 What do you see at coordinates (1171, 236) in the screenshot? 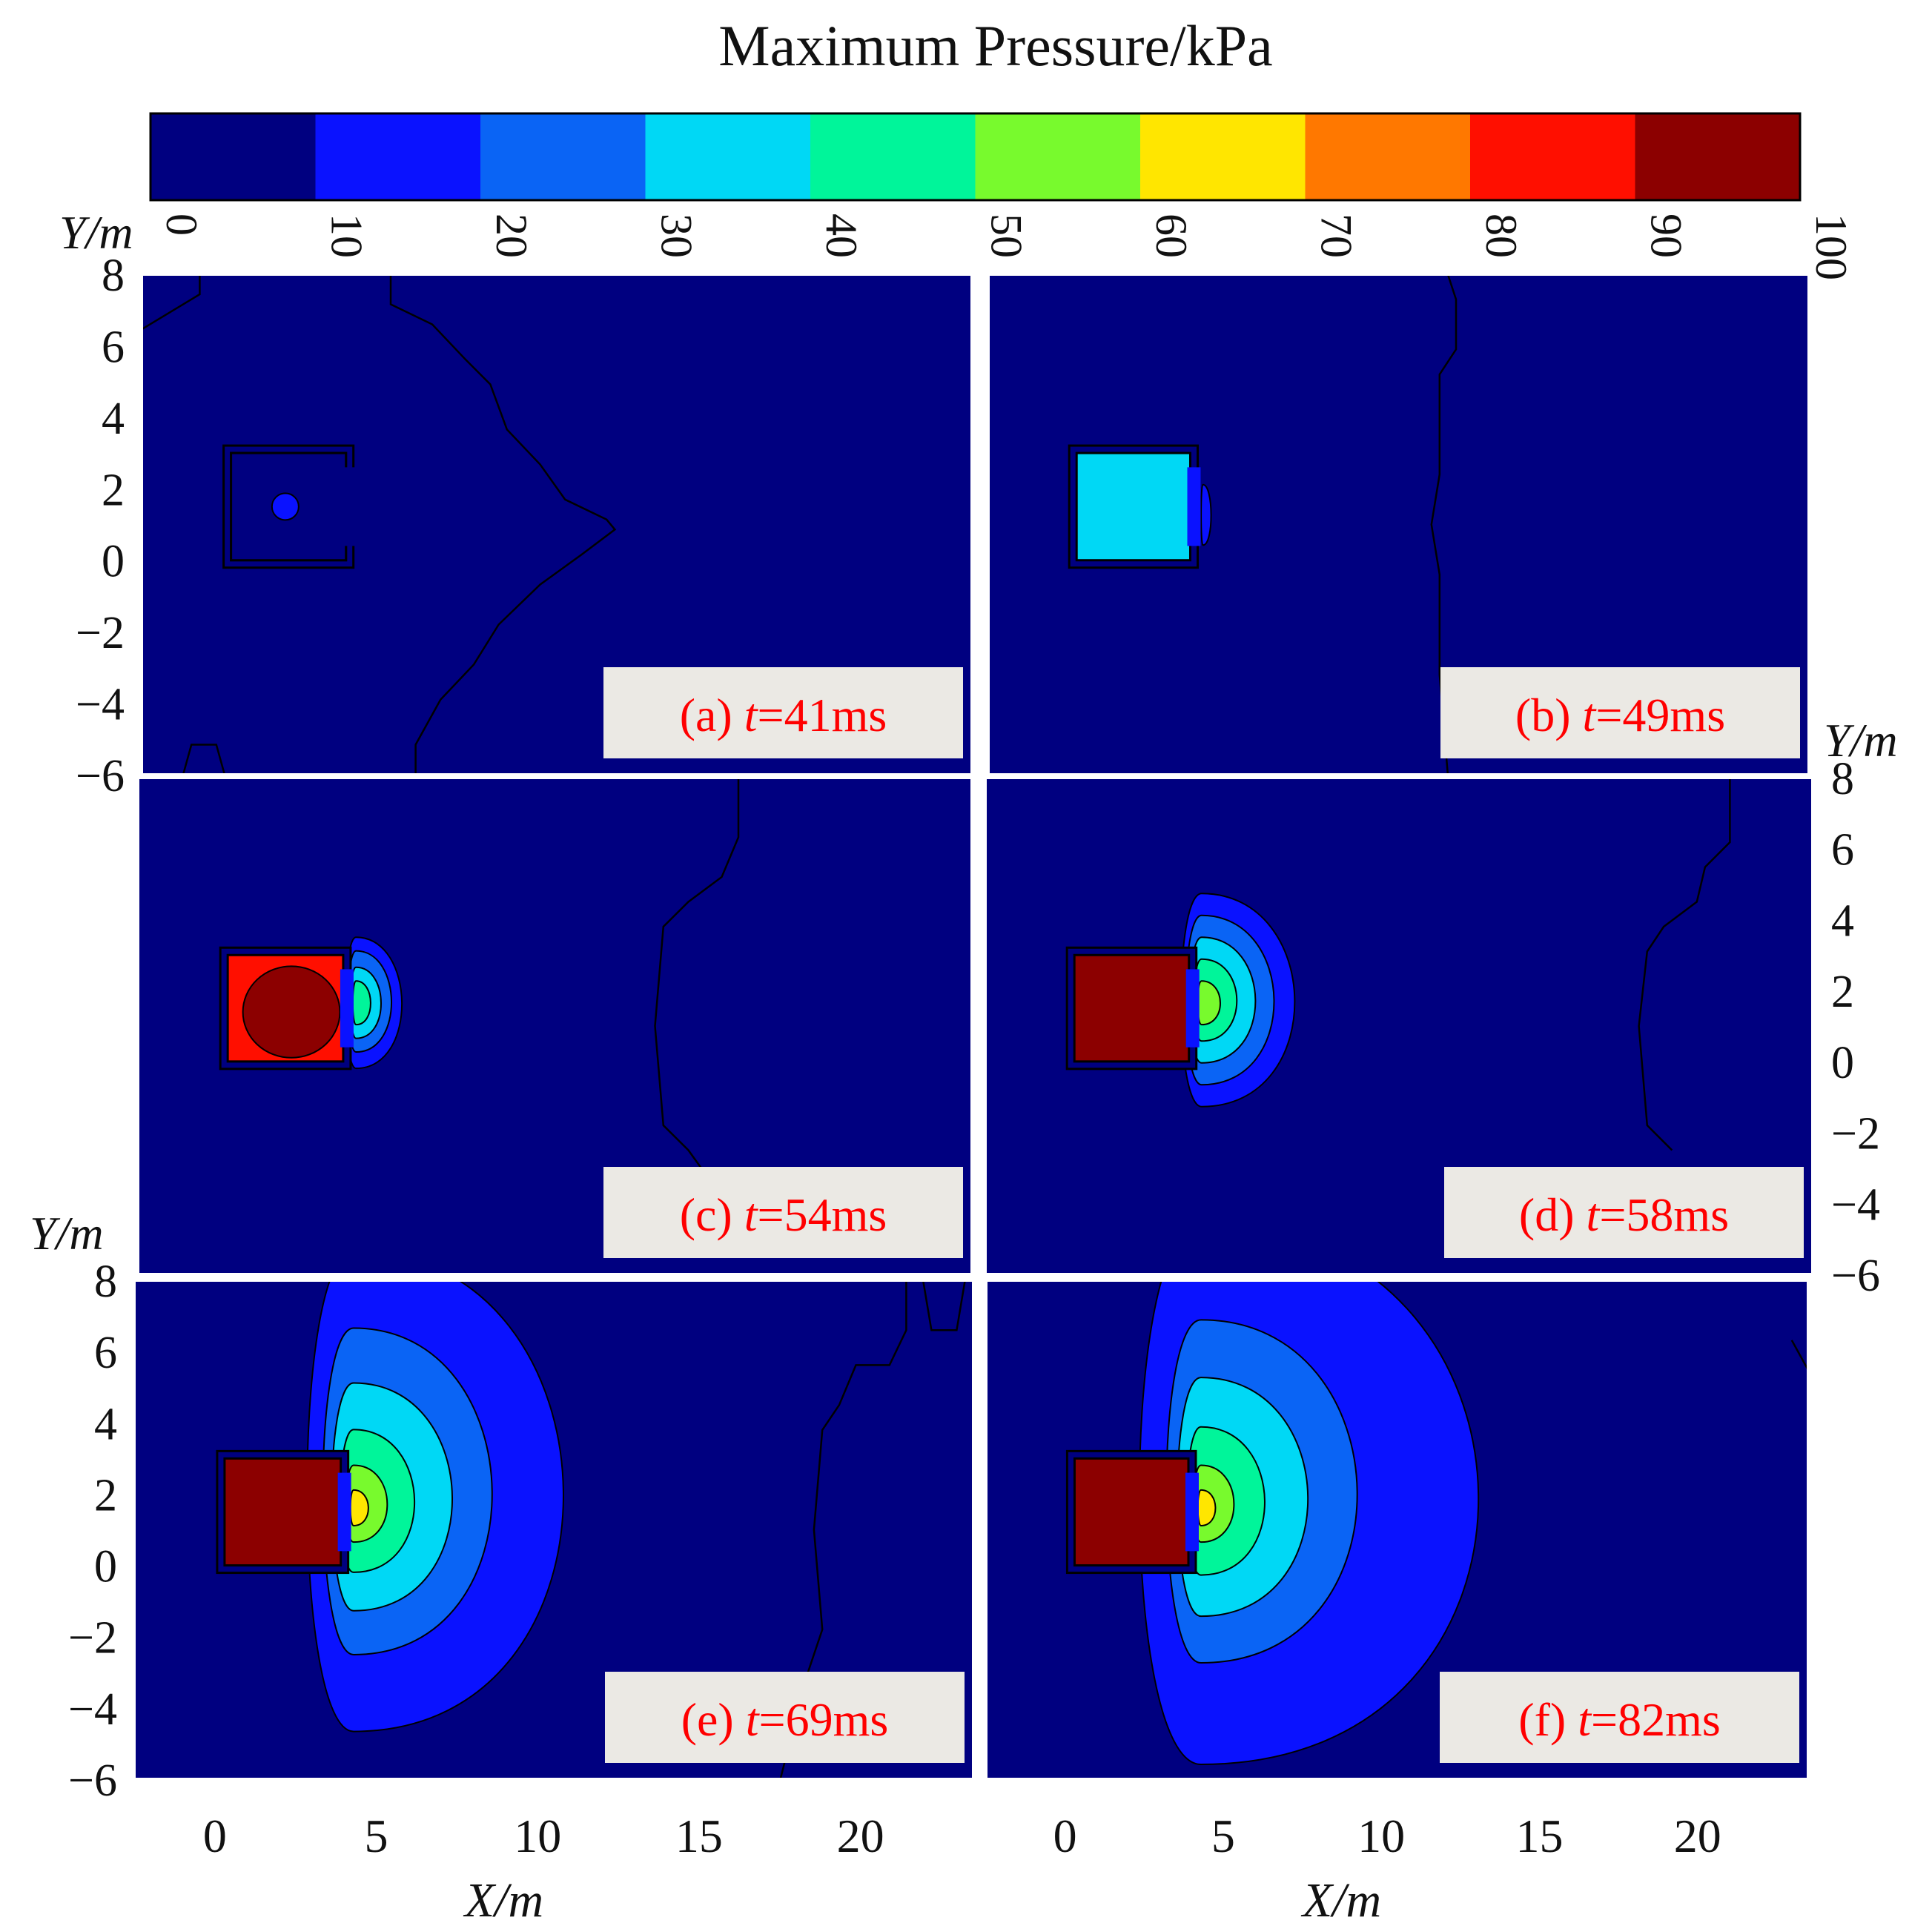
I see `colorbar-tick-label: 60` at bounding box center [1171, 236].